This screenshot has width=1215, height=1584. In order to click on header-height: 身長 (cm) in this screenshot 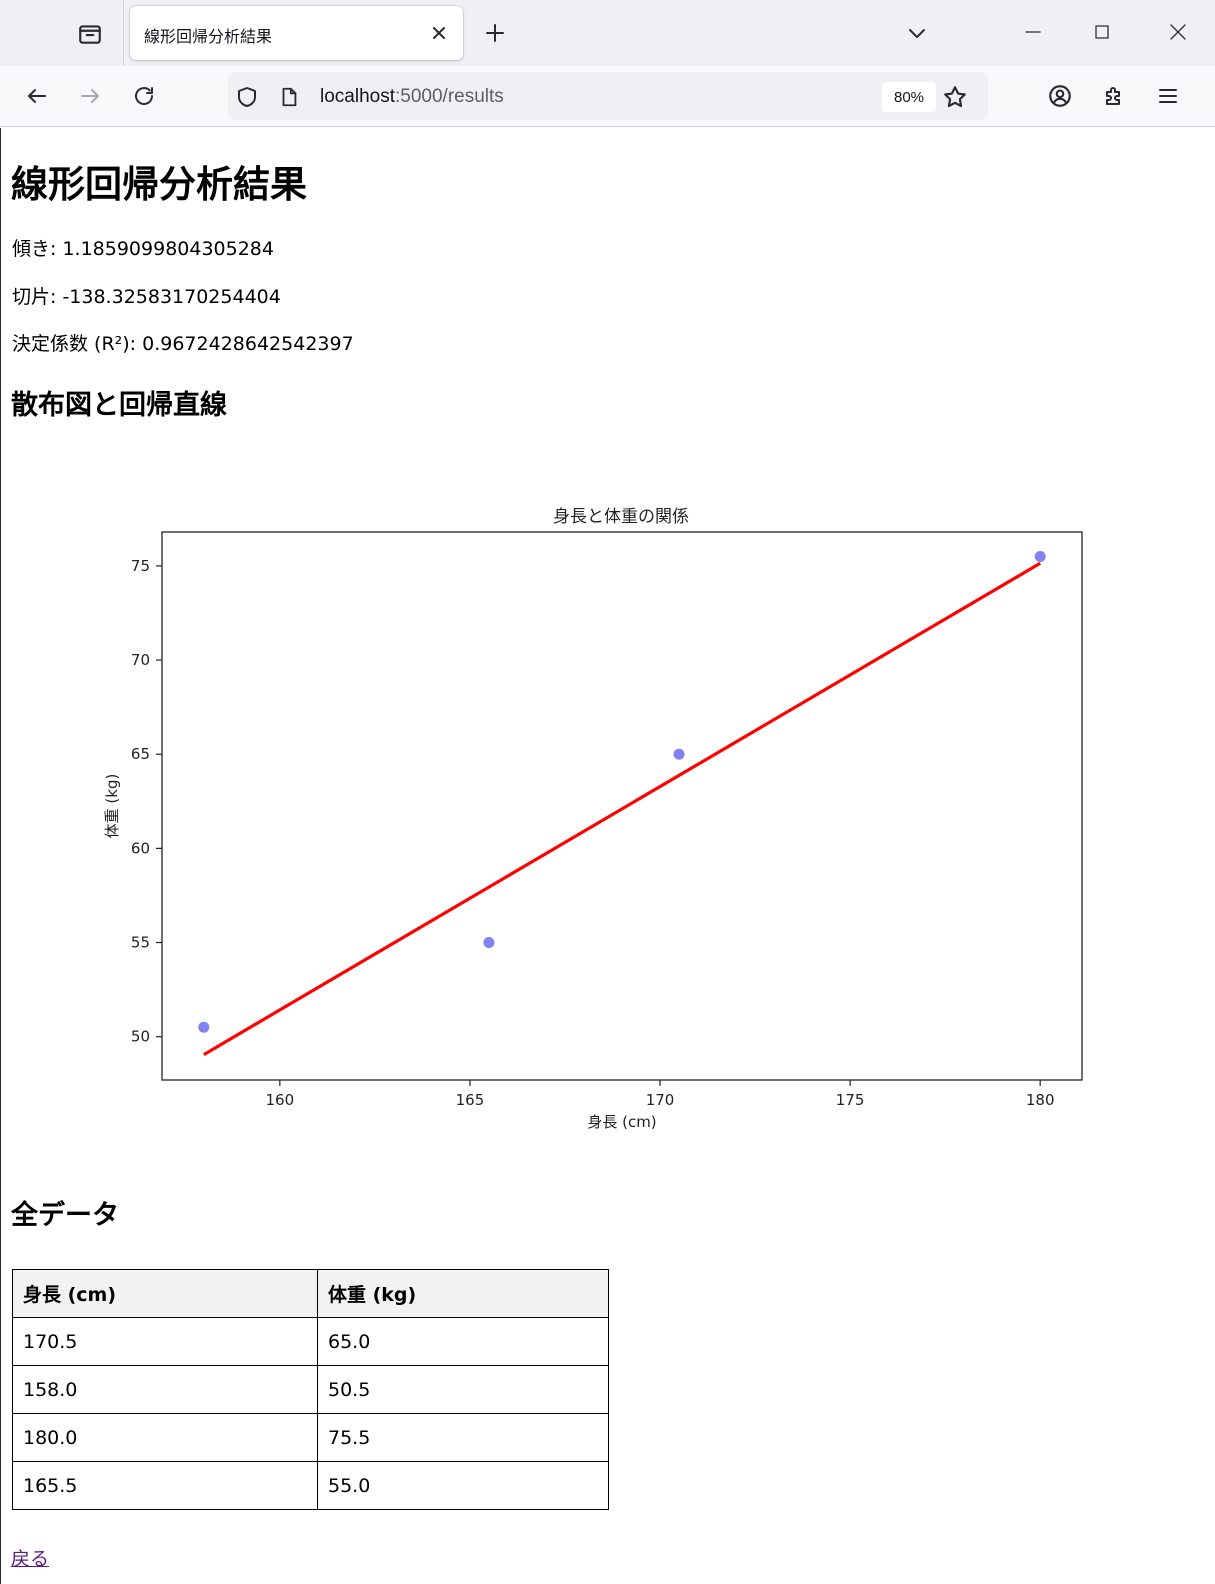, I will do `click(165, 1293)`.